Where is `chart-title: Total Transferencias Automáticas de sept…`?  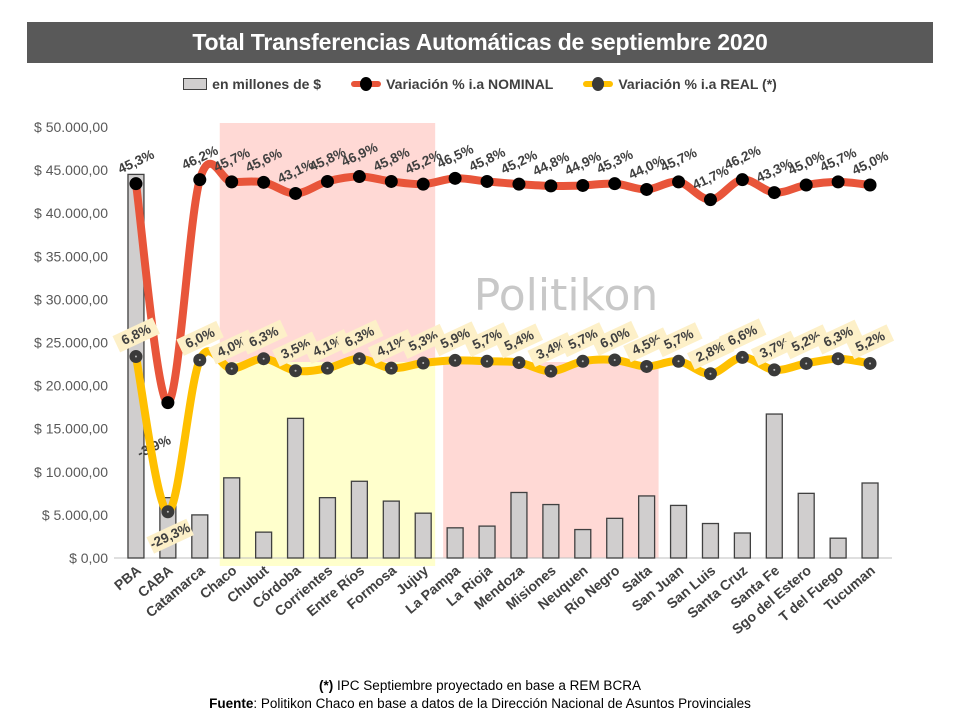
chart-title: Total Transferencias Automáticas de sept… is located at coordinates (480, 42).